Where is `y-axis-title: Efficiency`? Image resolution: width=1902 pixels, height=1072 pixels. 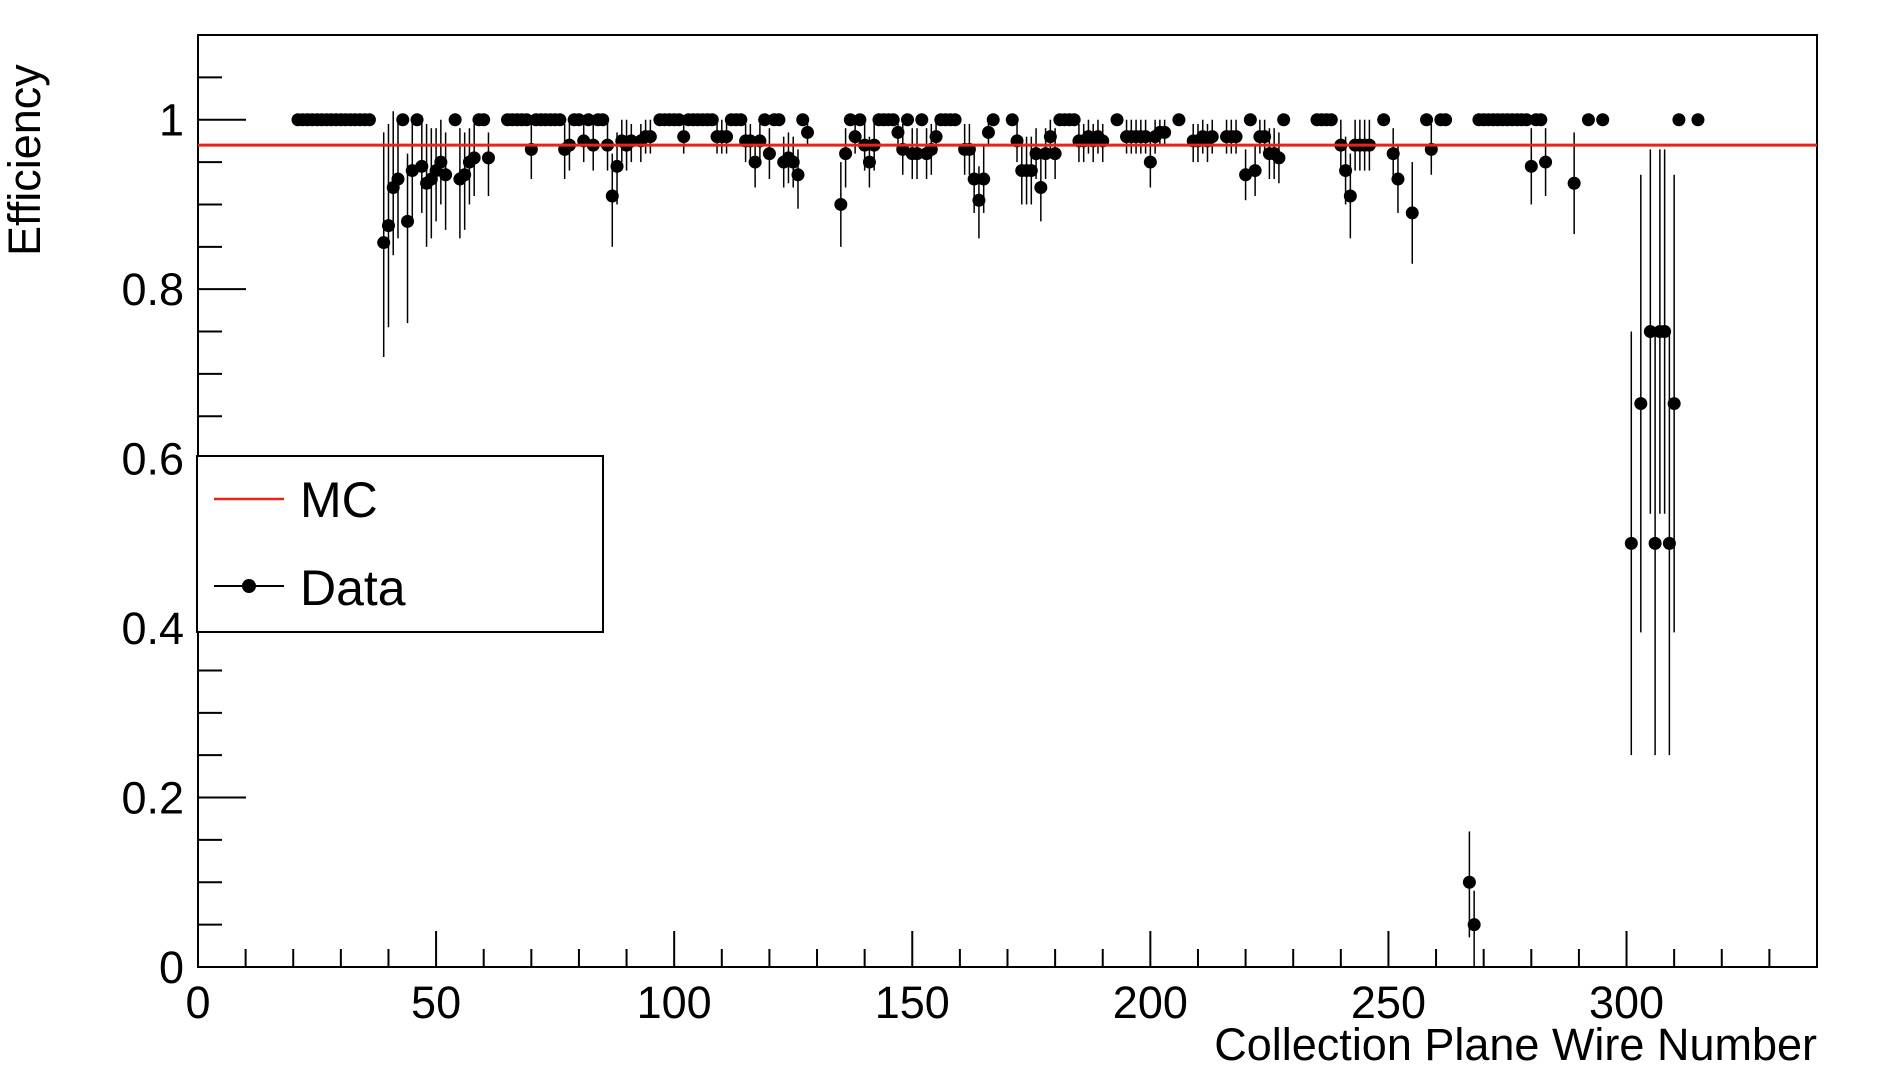 y-axis-title: Efficiency is located at coordinates (25, 160).